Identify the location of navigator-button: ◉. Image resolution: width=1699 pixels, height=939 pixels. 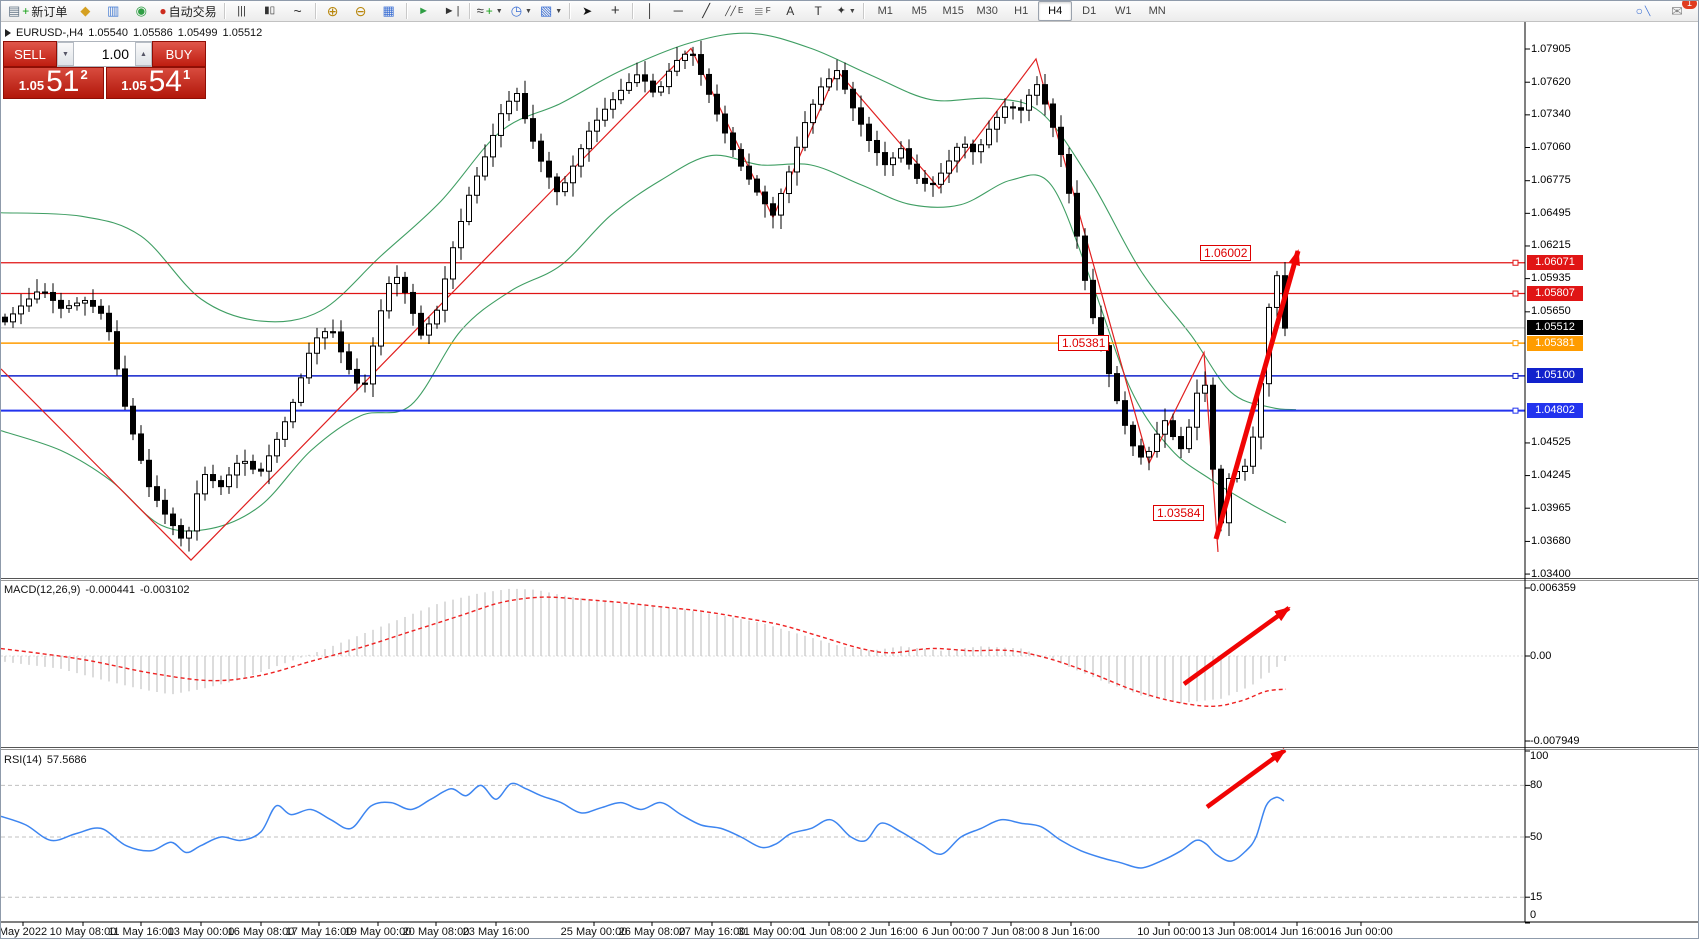
(141, 11).